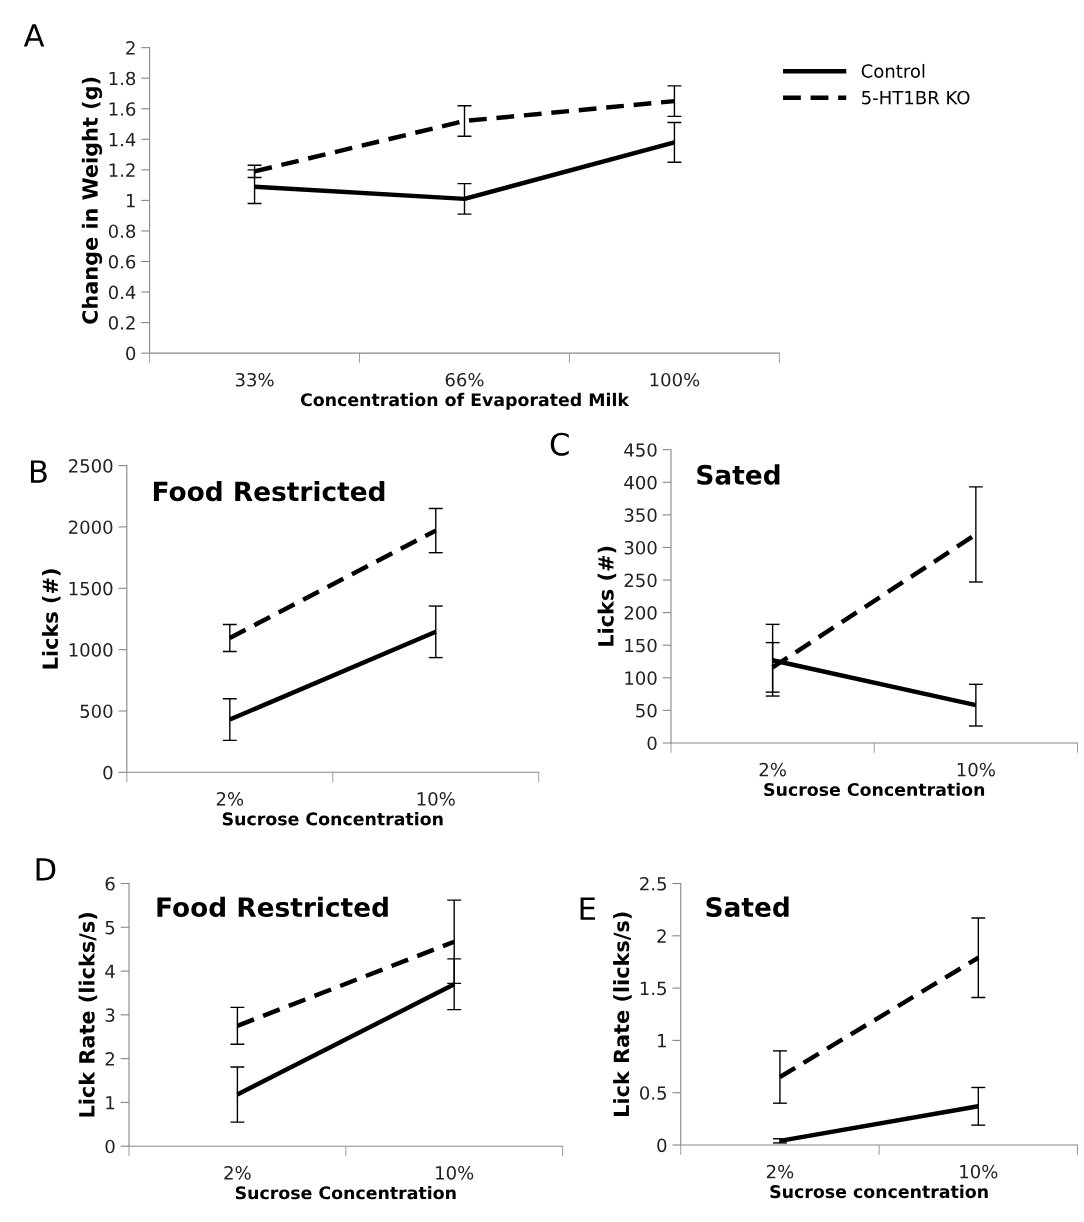  I want to click on y-tick-label: 3, so click(110, 1015).